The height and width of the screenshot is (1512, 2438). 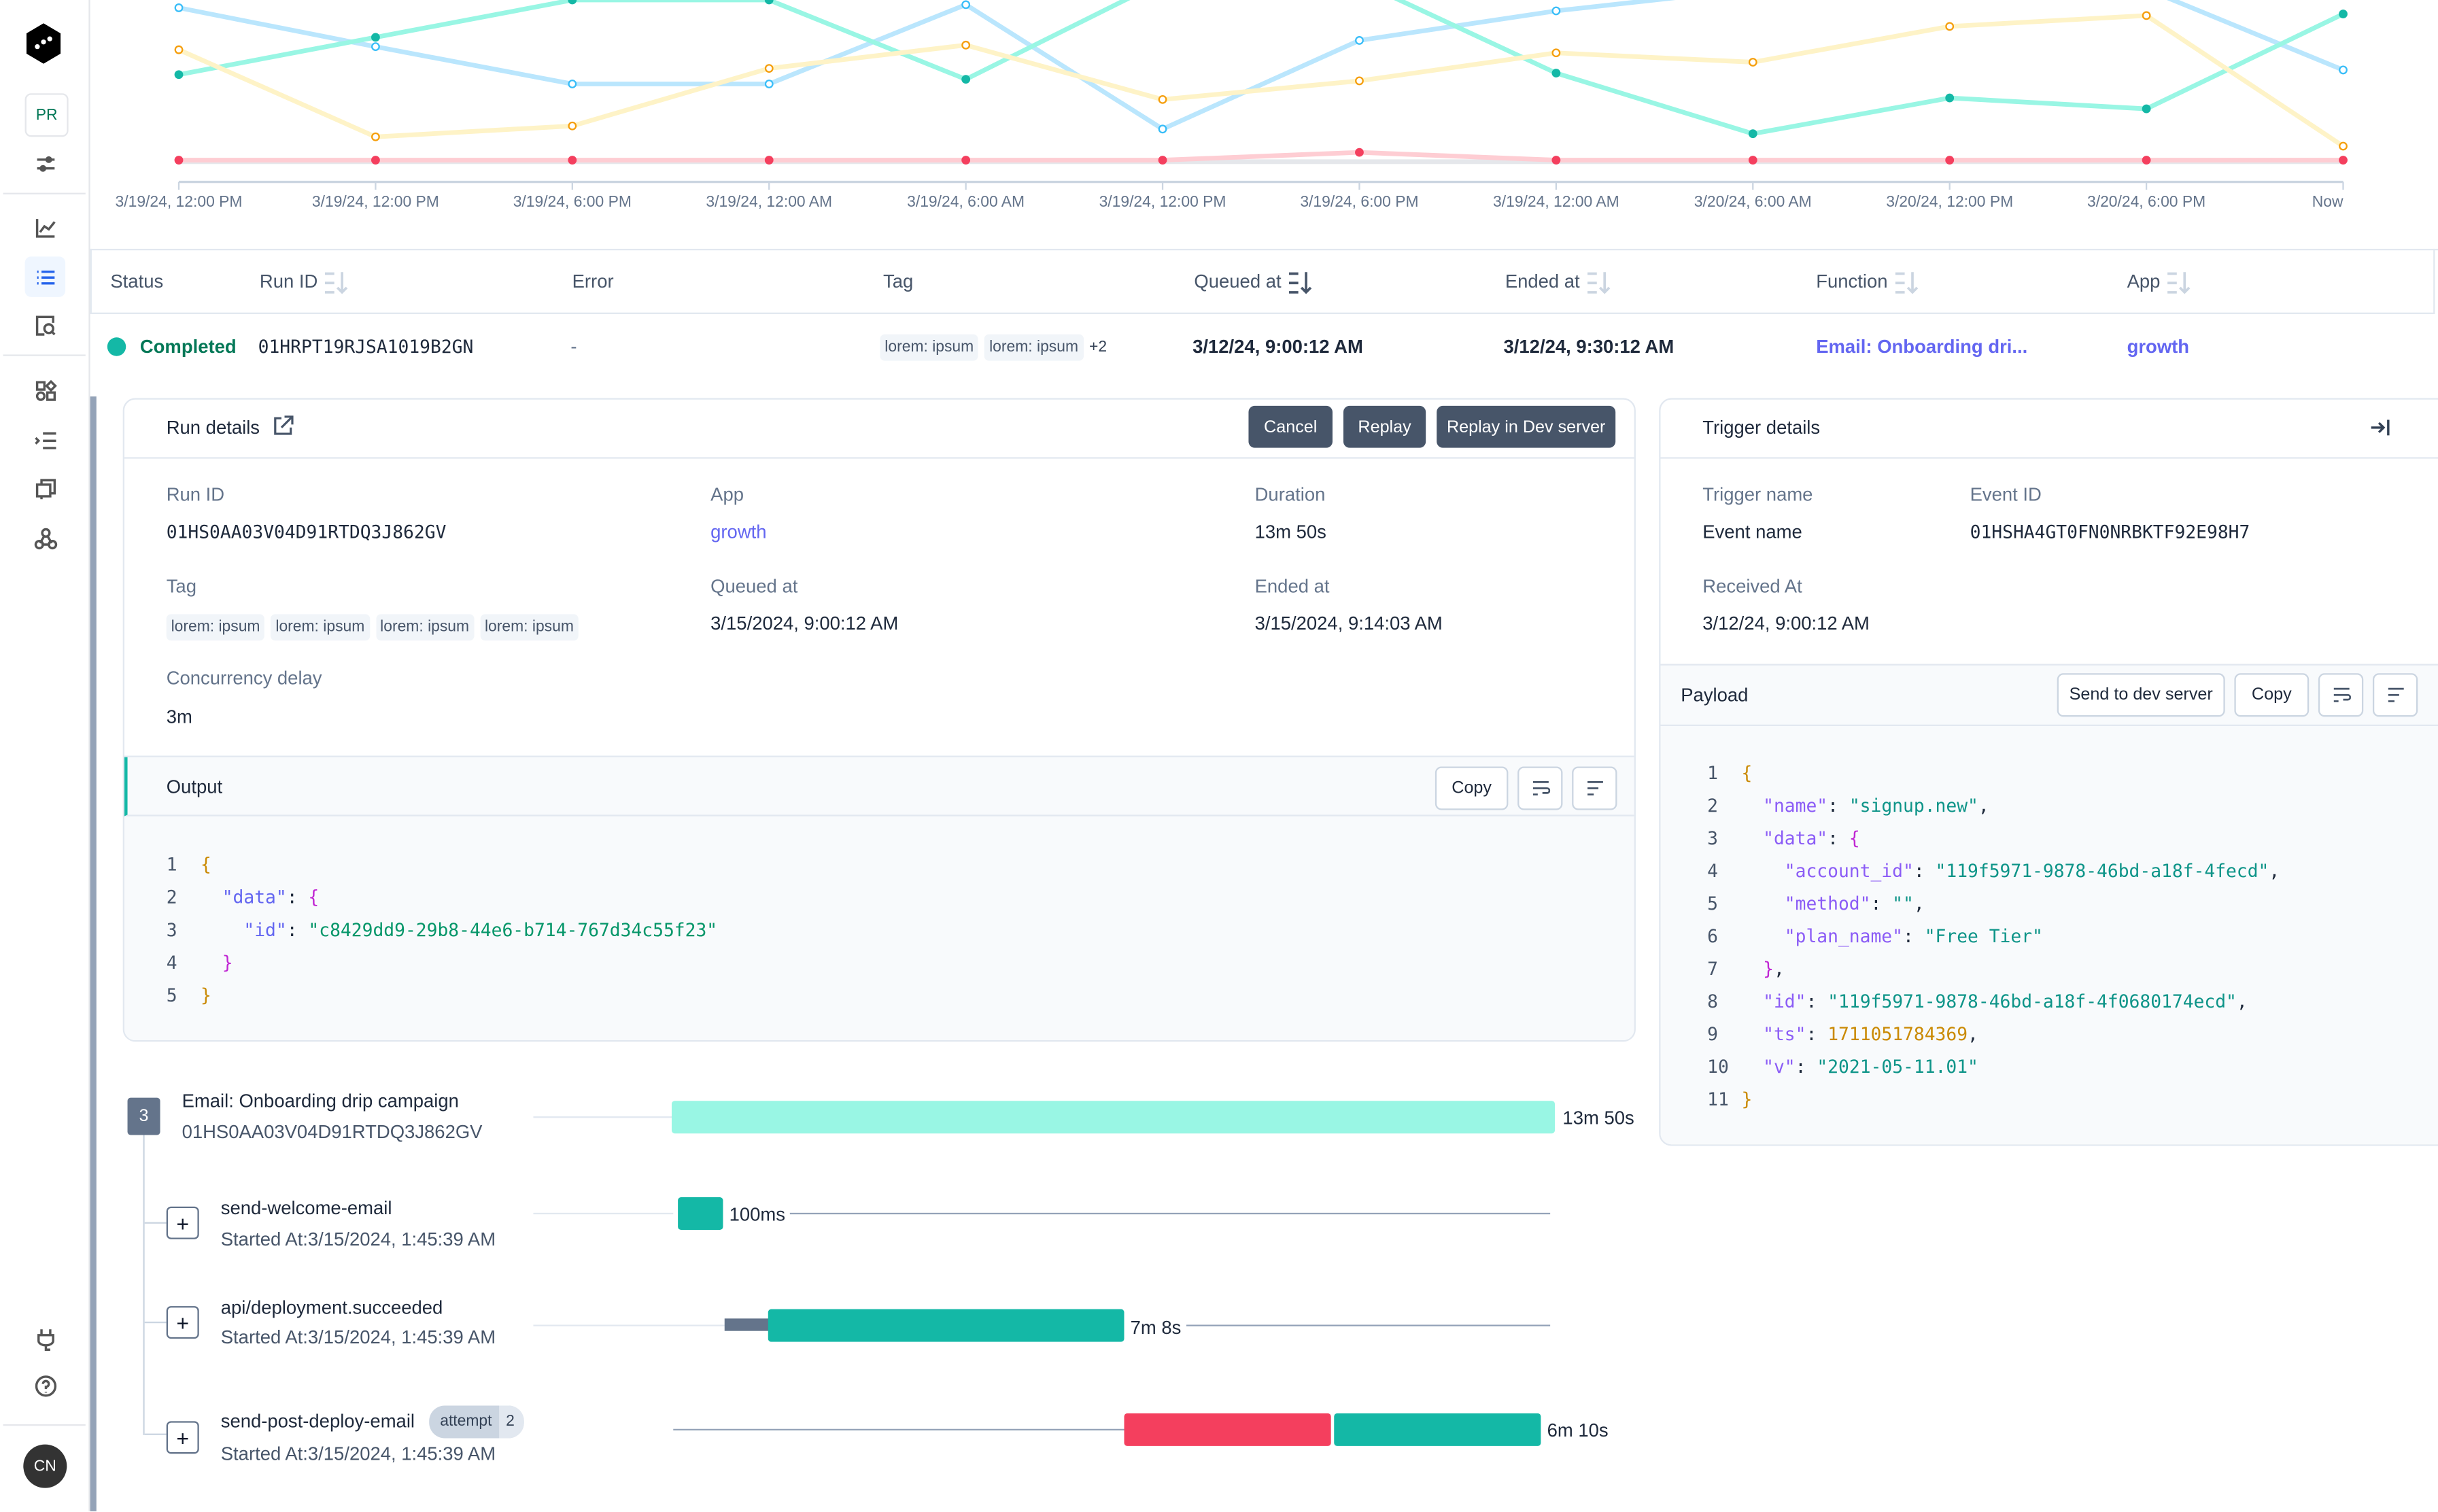 I want to click on runs-list-icon, so click(x=45, y=276).